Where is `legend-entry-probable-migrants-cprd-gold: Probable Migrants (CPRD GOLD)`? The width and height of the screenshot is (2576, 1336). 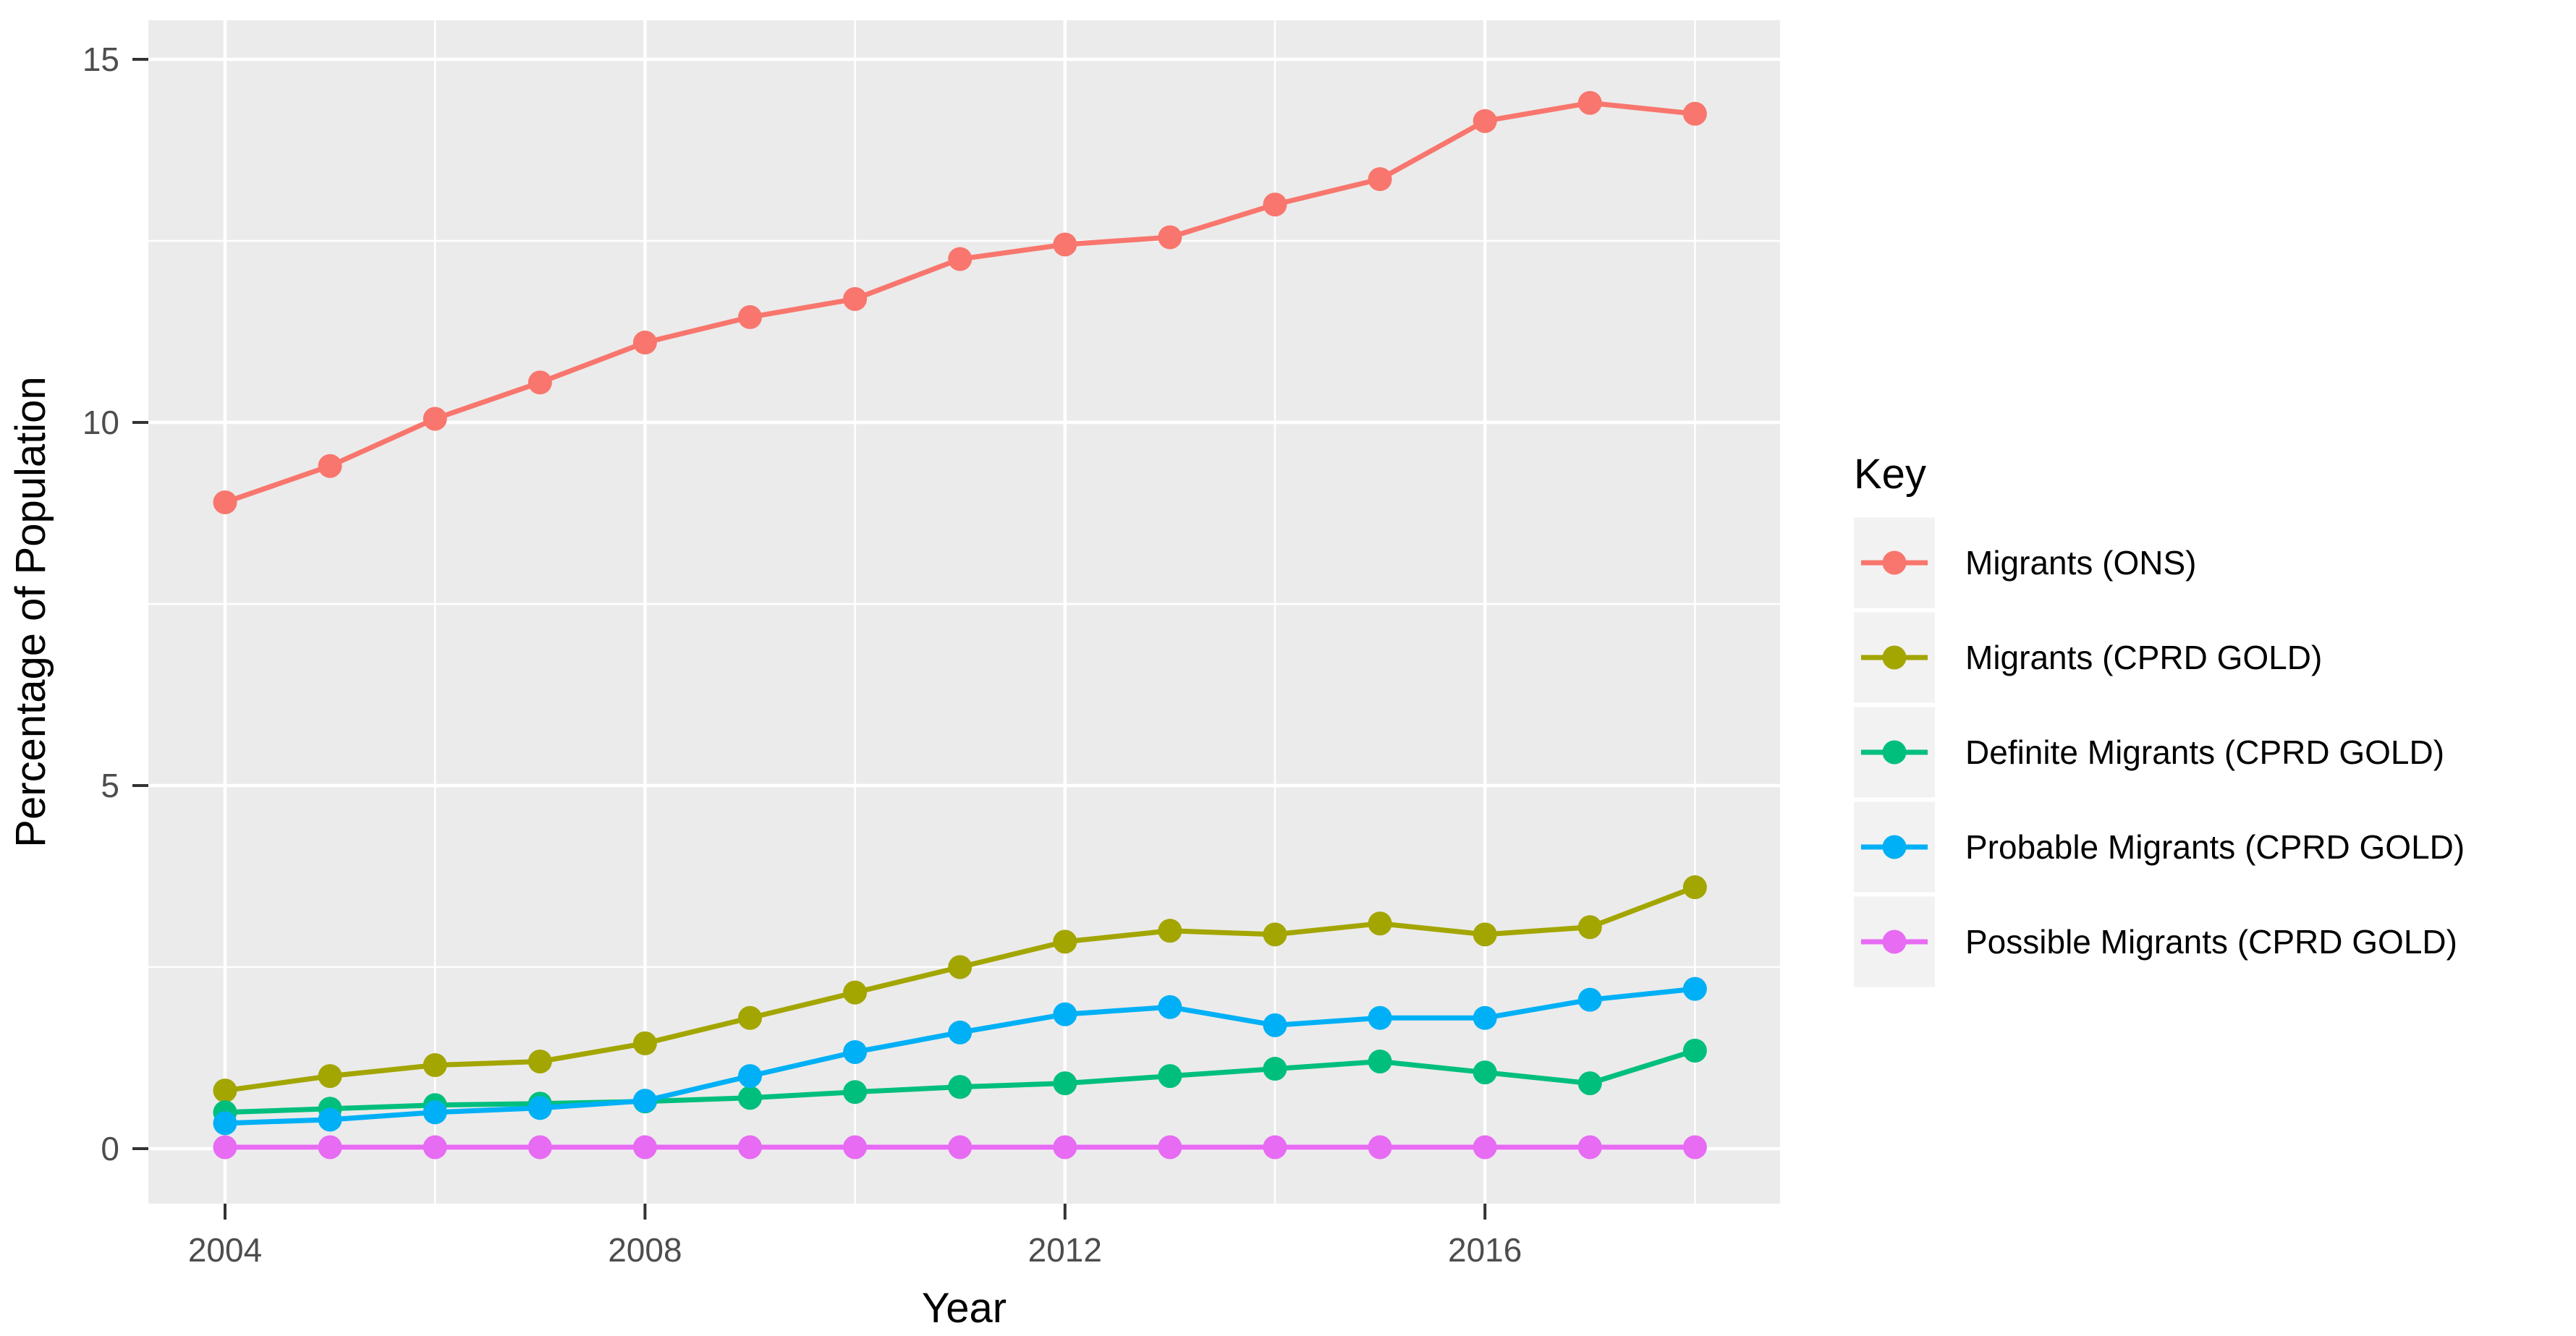 legend-entry-probable-migrants-cprd-gold: Probable Migrants (CPRD GOLD) is located at coordinates (2159, 847).